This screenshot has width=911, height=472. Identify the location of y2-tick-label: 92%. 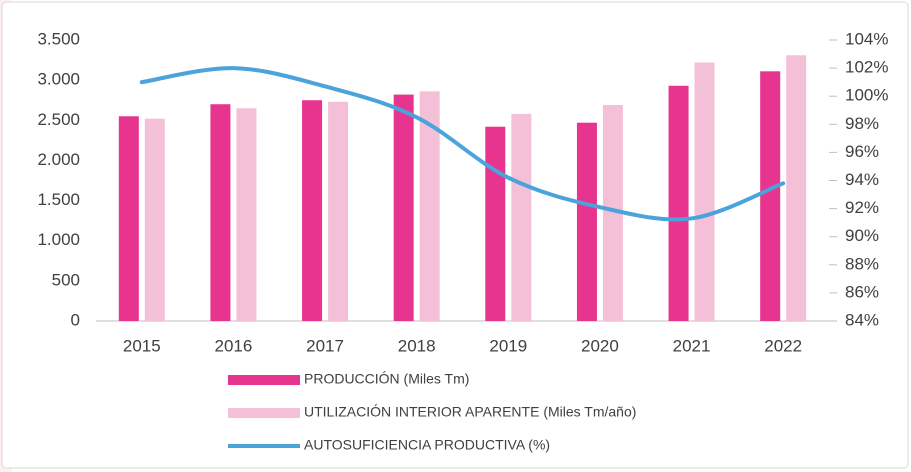
(862, 207).